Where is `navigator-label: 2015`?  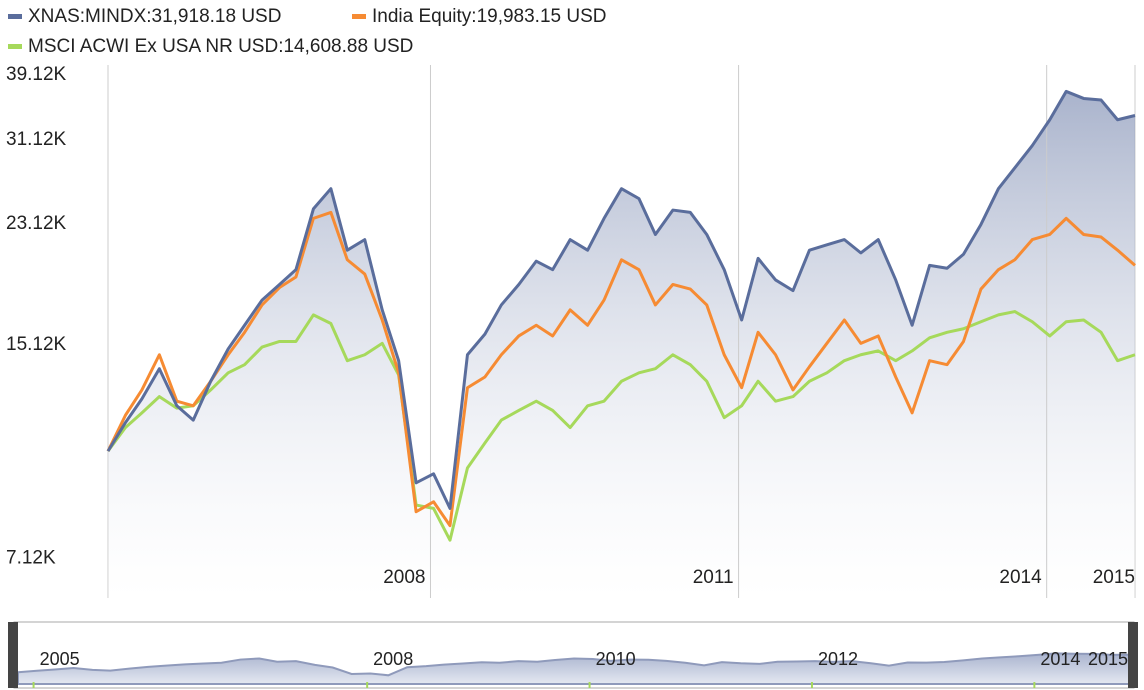
navigator-label: 2015 is located at coordinates (1108, 659).